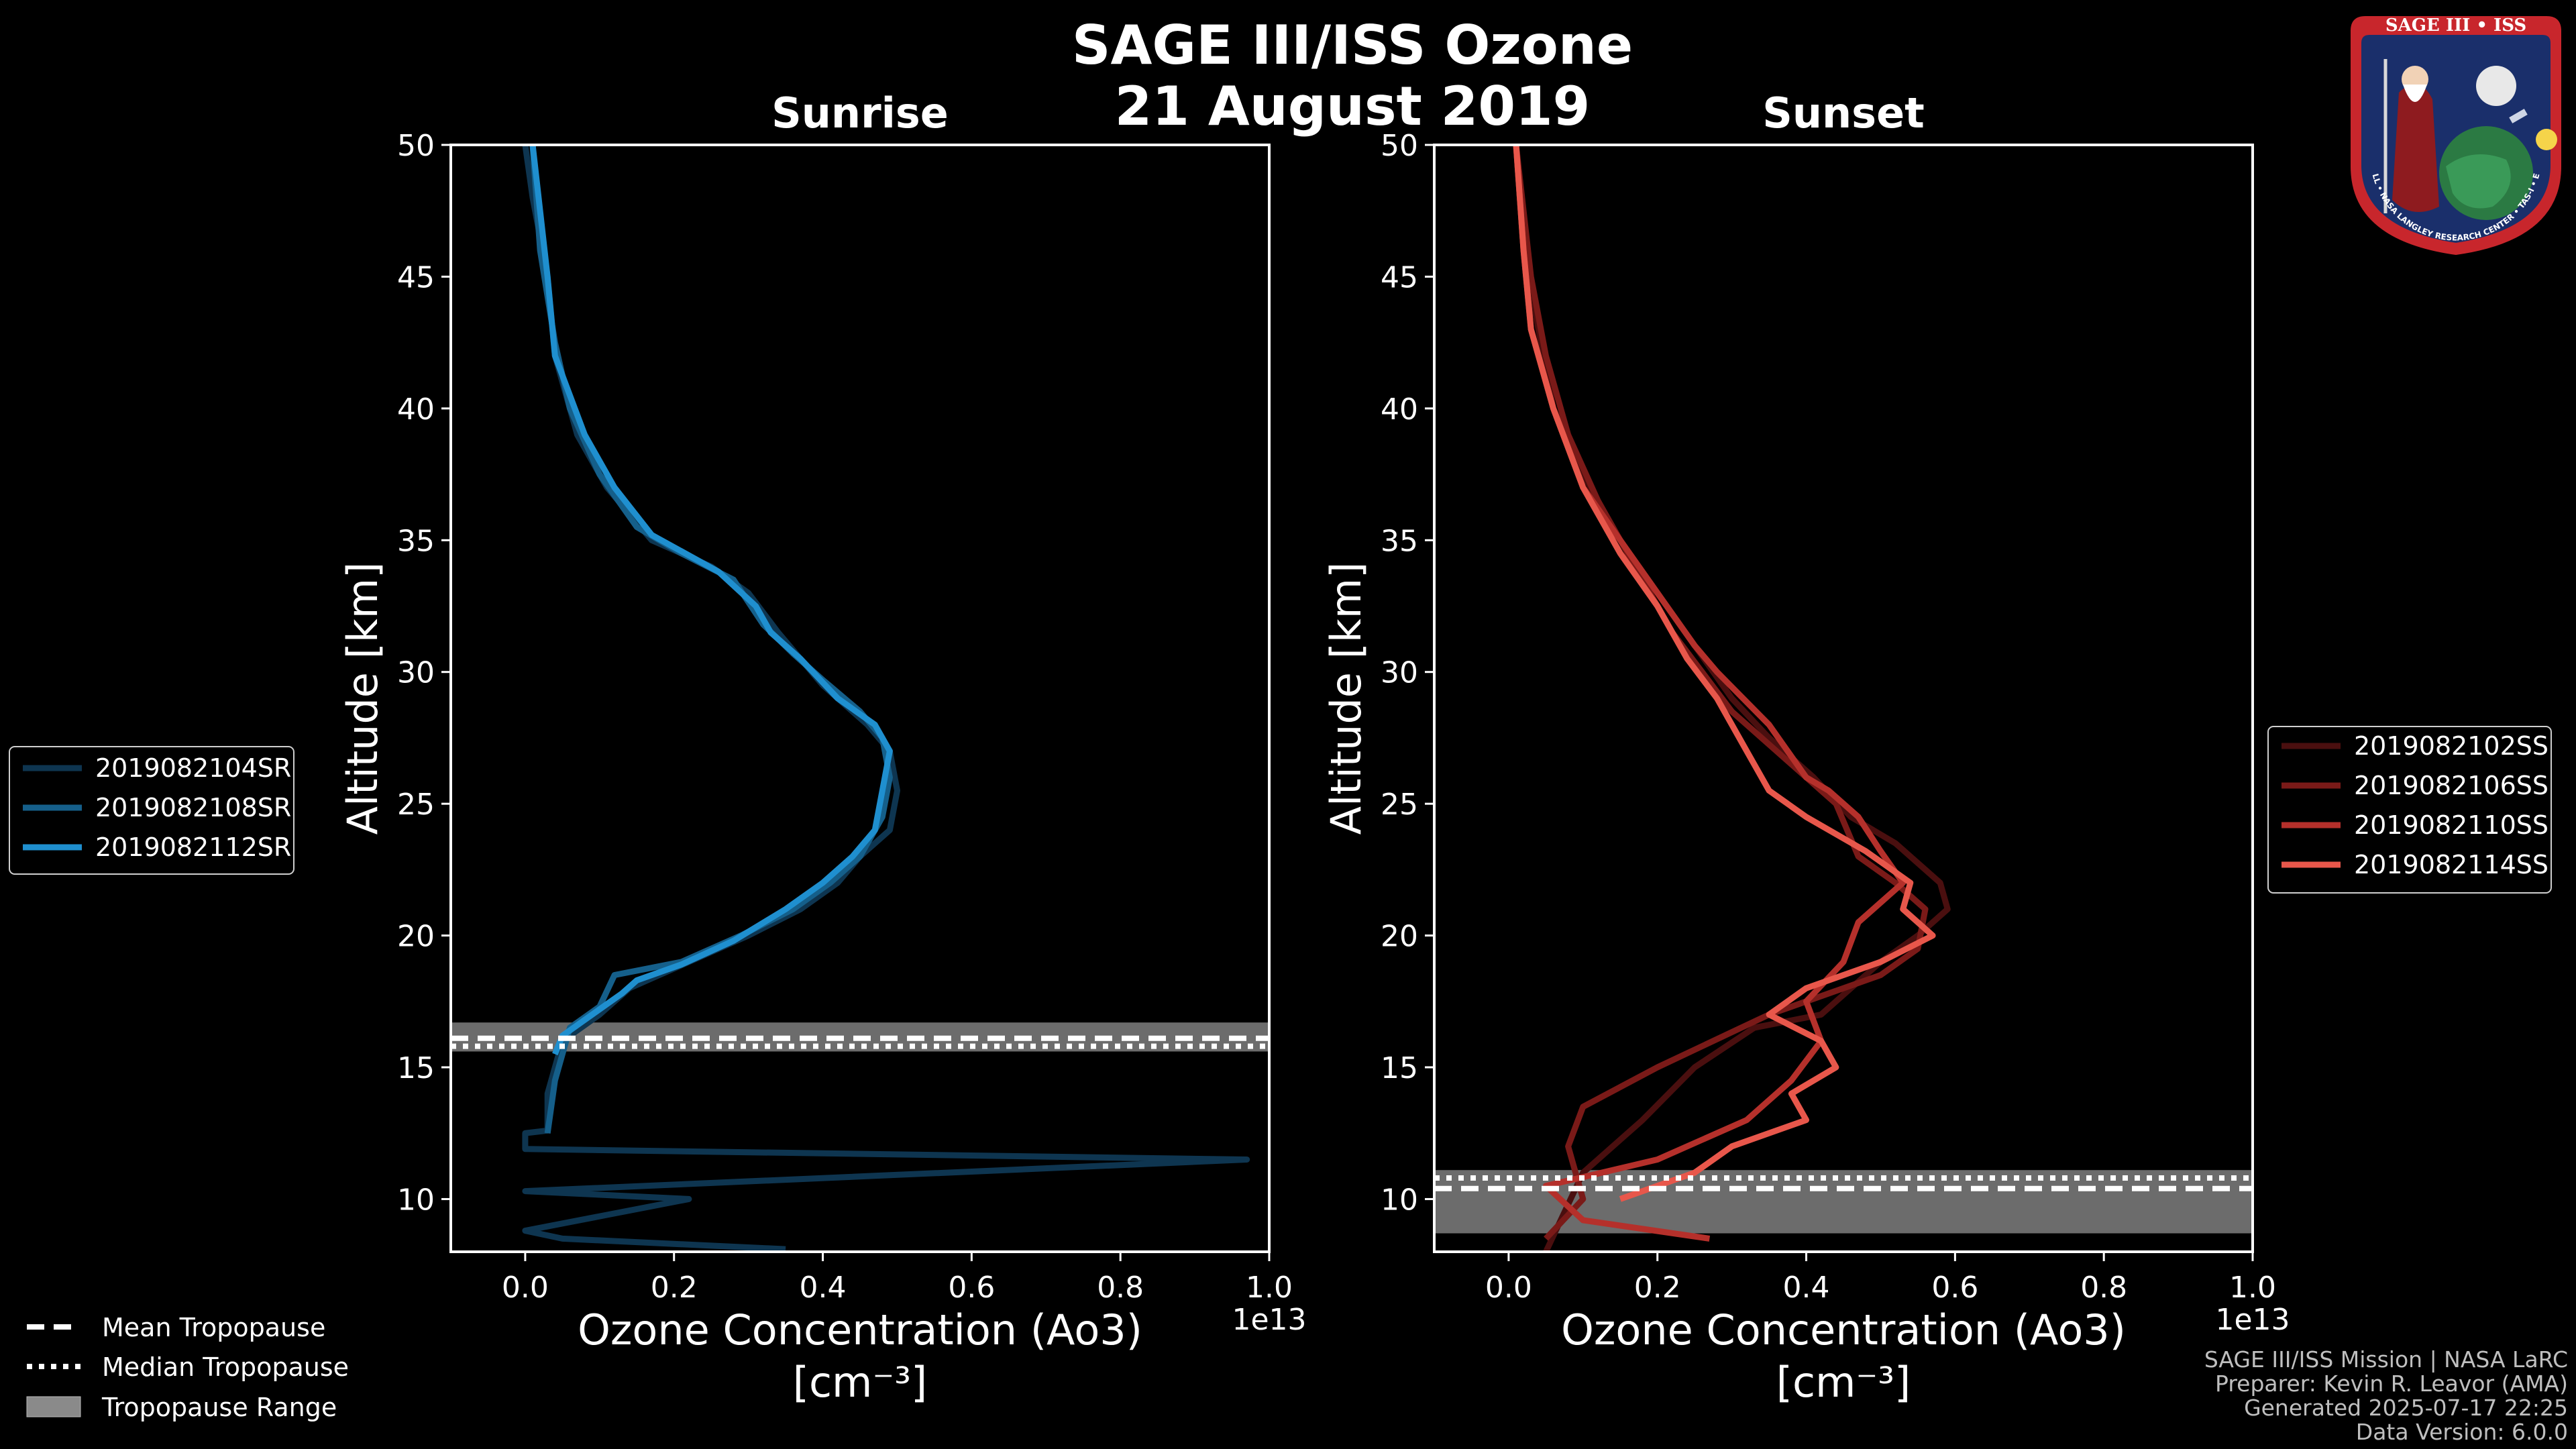  Describe the element at coordinates (2386, 1359) in the screenshot. I see `footer-mission: SAGE III/ISS Mission | NASA LaRC` at that location.